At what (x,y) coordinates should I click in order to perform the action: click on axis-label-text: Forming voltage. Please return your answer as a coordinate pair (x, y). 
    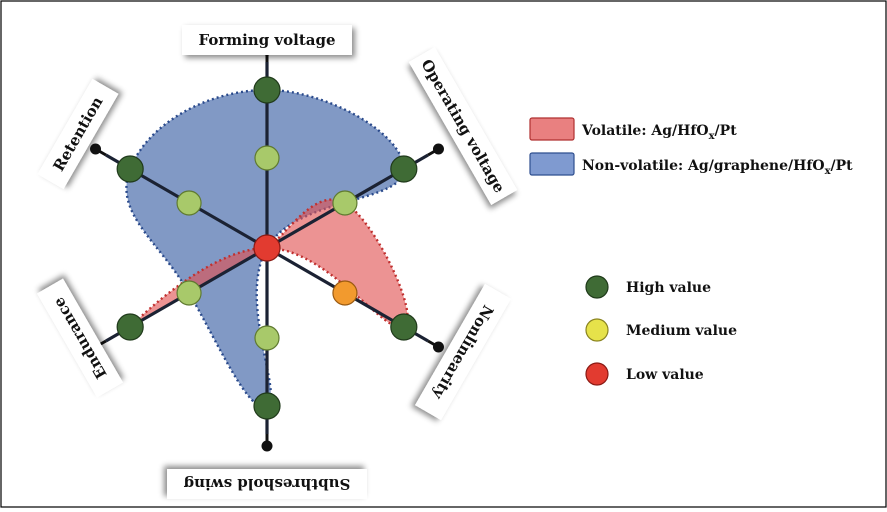
    Looking at the image, I should click on (266, 40).